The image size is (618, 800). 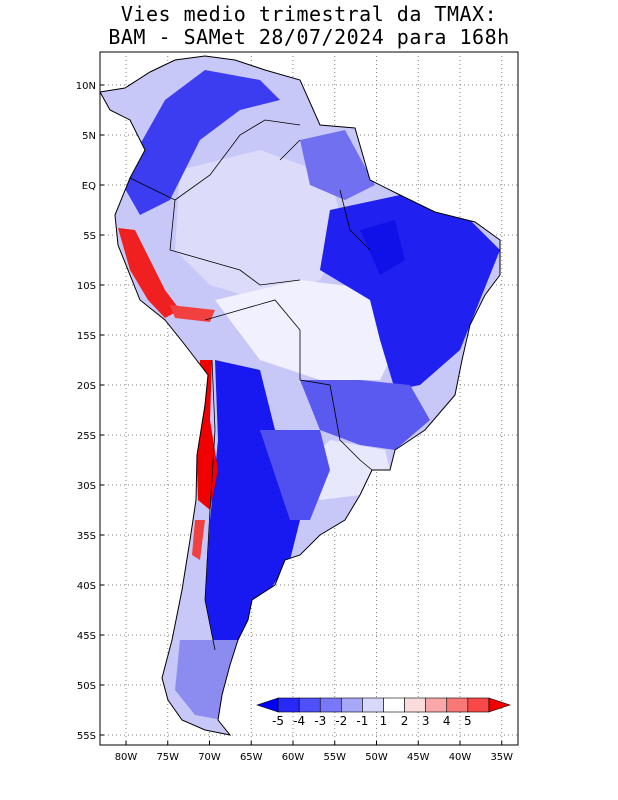 What do you see at coordinates (384, 721) in the screenshot?
I see `colorbar-label: 1` at bounding box center [384, 721].